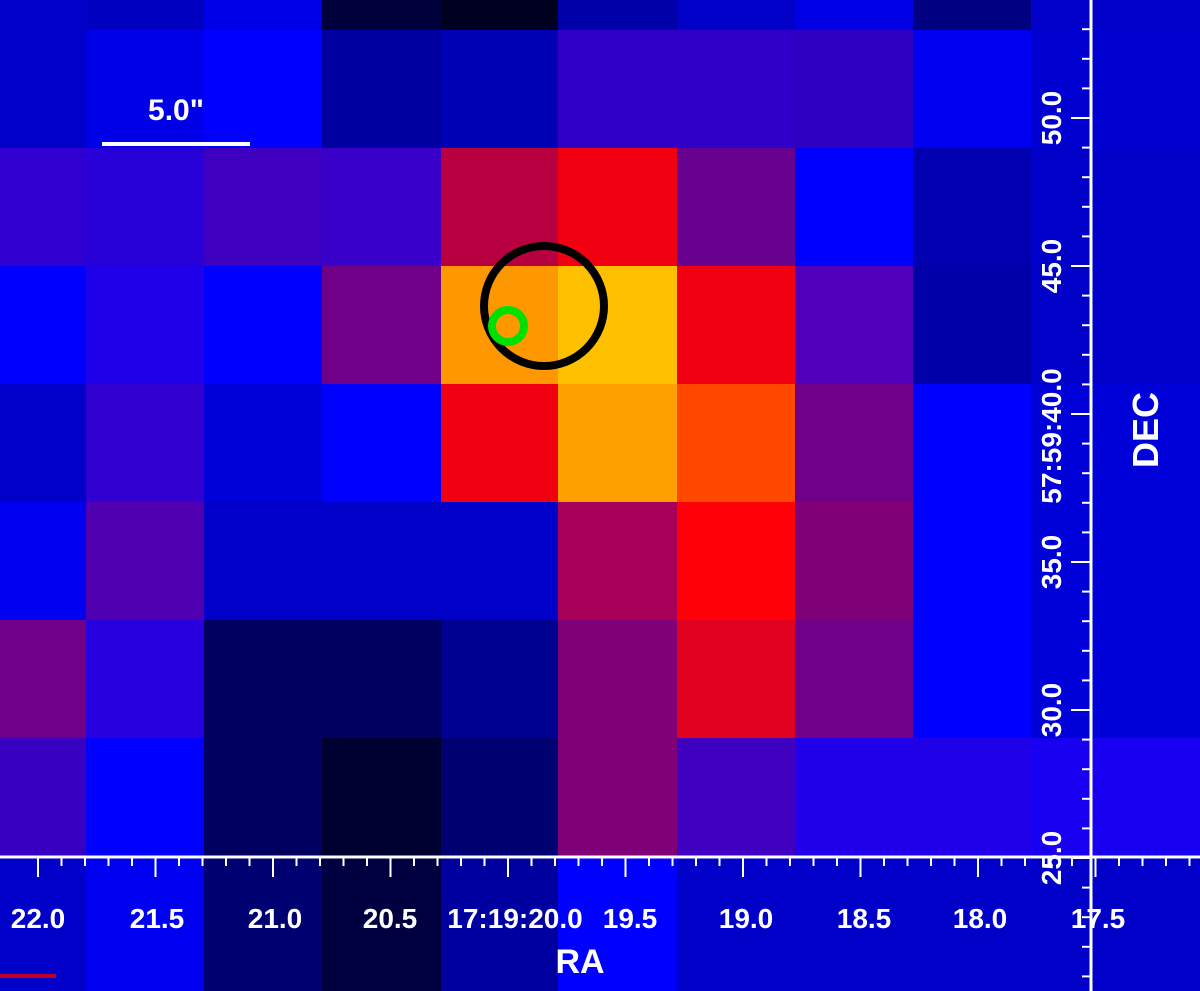 The width and height of the screenshot is (1200, 991). What do you see at coordinates (514, 918) in the screenshot?
I see `x-tick-label: 17:19:20.0` at bounding box center [514, 918].